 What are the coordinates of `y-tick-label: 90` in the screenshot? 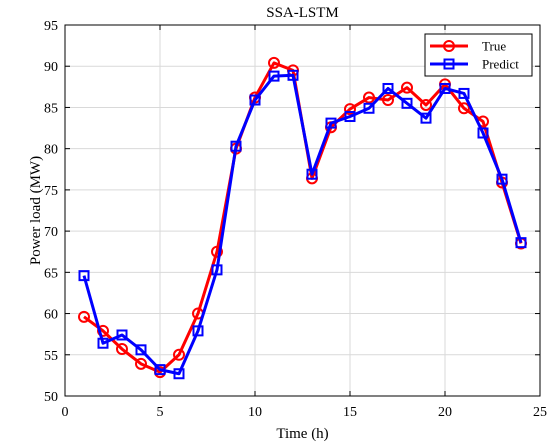 It's located at (51, 67).